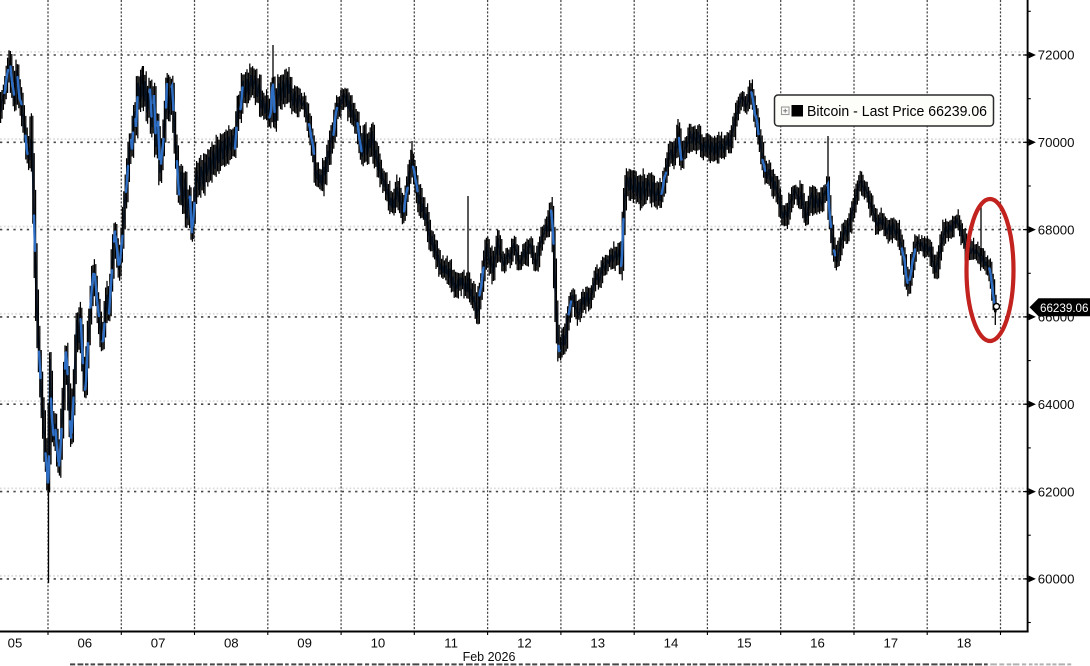 The image size is (1090, 666). What do you see at coordinates (1064, 308) in the screenshot?
I see `svg-text: 66239.06` at bounding box center [1064, 308].